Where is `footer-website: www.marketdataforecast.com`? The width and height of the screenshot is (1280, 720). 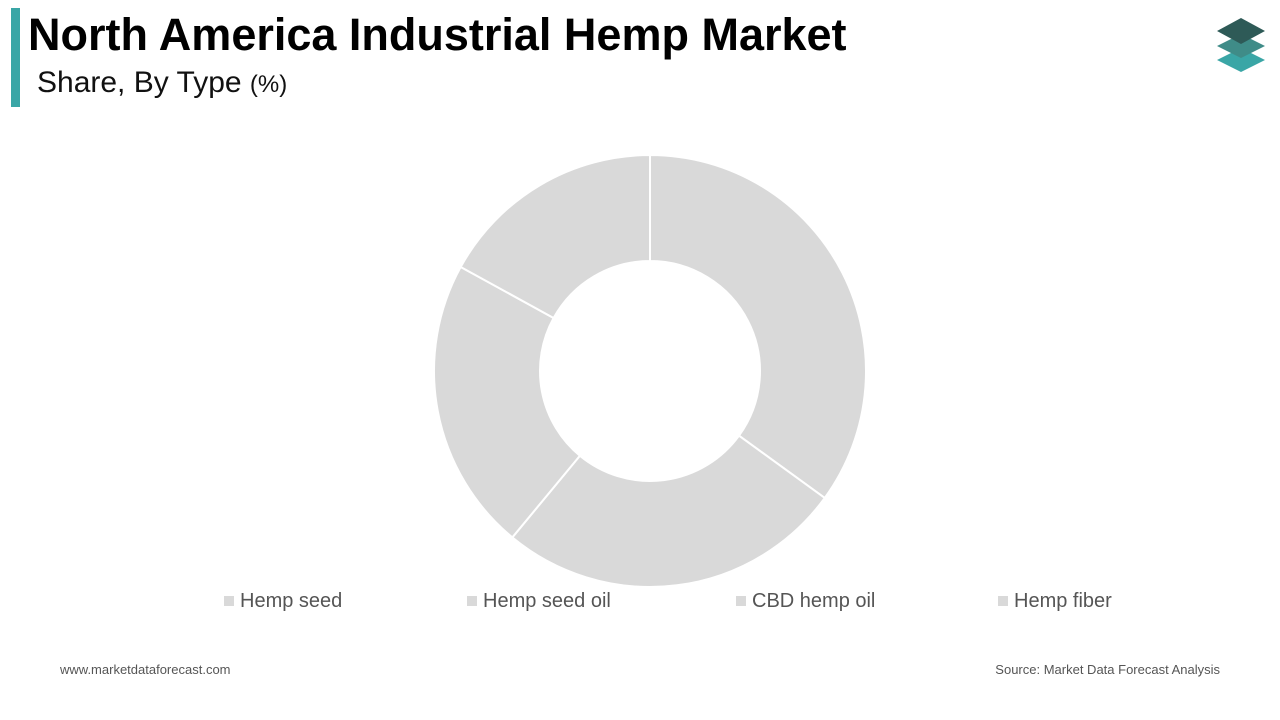 footer-website: www.marketdataforecast.com is located at coordinates (145, 669).